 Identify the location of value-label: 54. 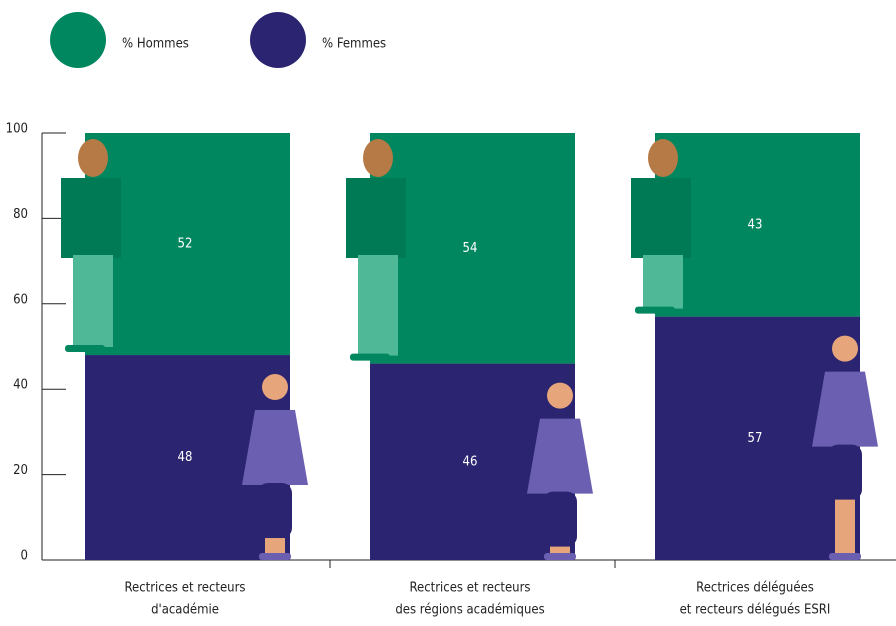
(470, 248).